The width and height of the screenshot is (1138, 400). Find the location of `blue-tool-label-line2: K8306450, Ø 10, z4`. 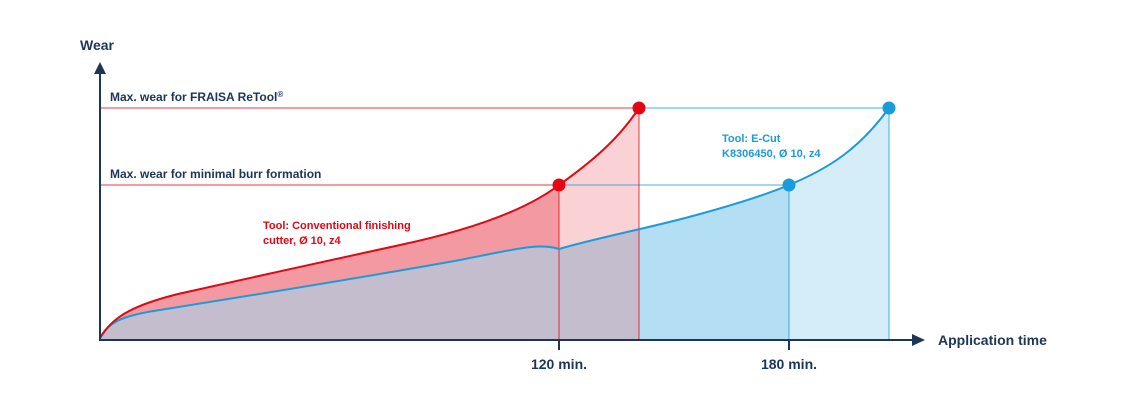

blue-tool-label-line2: K8306450, Ø 10, z4 is located at coordinates (771, 154).